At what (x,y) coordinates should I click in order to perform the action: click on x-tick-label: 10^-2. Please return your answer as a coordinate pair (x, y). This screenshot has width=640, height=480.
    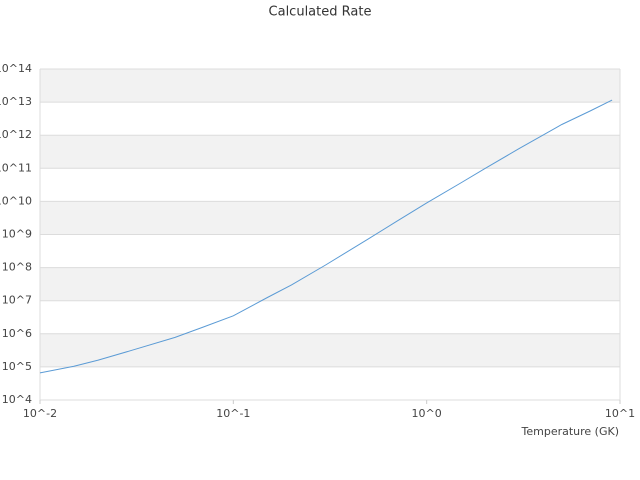
    Looking at the image, I should click on (40, 413).